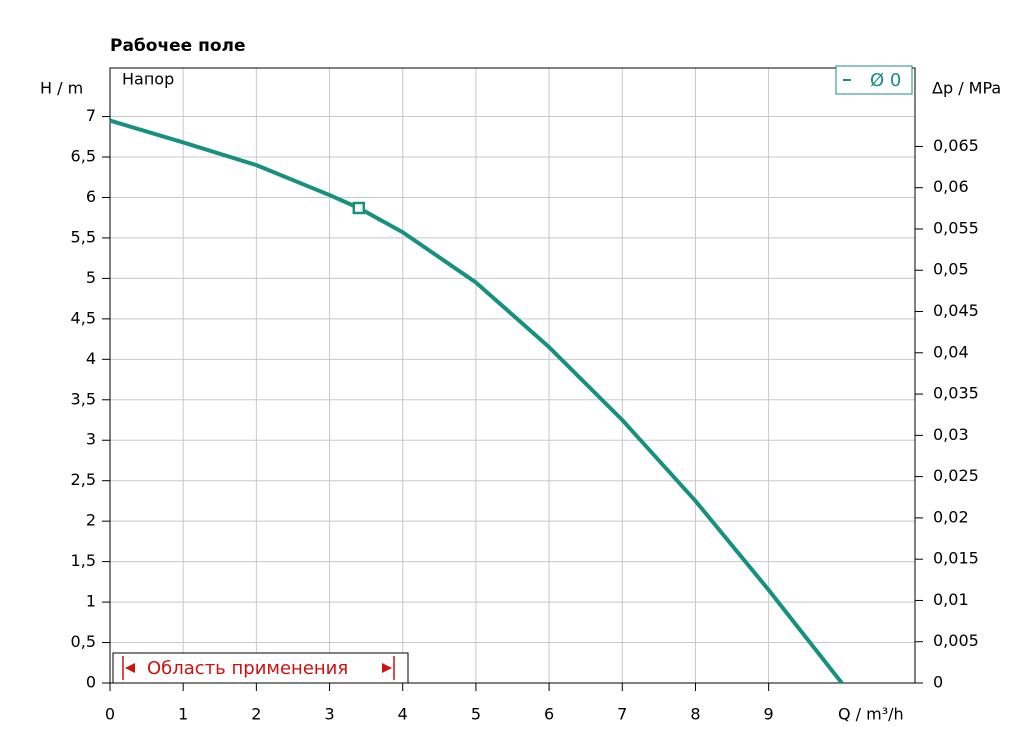  I want to click on y-tick-label: 7, so click(91, 115).